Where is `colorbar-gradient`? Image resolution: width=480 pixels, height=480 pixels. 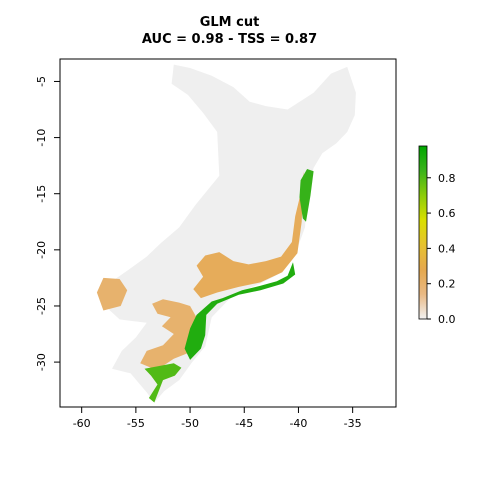 colorbar-gradient is located at coordinates (423, 232).